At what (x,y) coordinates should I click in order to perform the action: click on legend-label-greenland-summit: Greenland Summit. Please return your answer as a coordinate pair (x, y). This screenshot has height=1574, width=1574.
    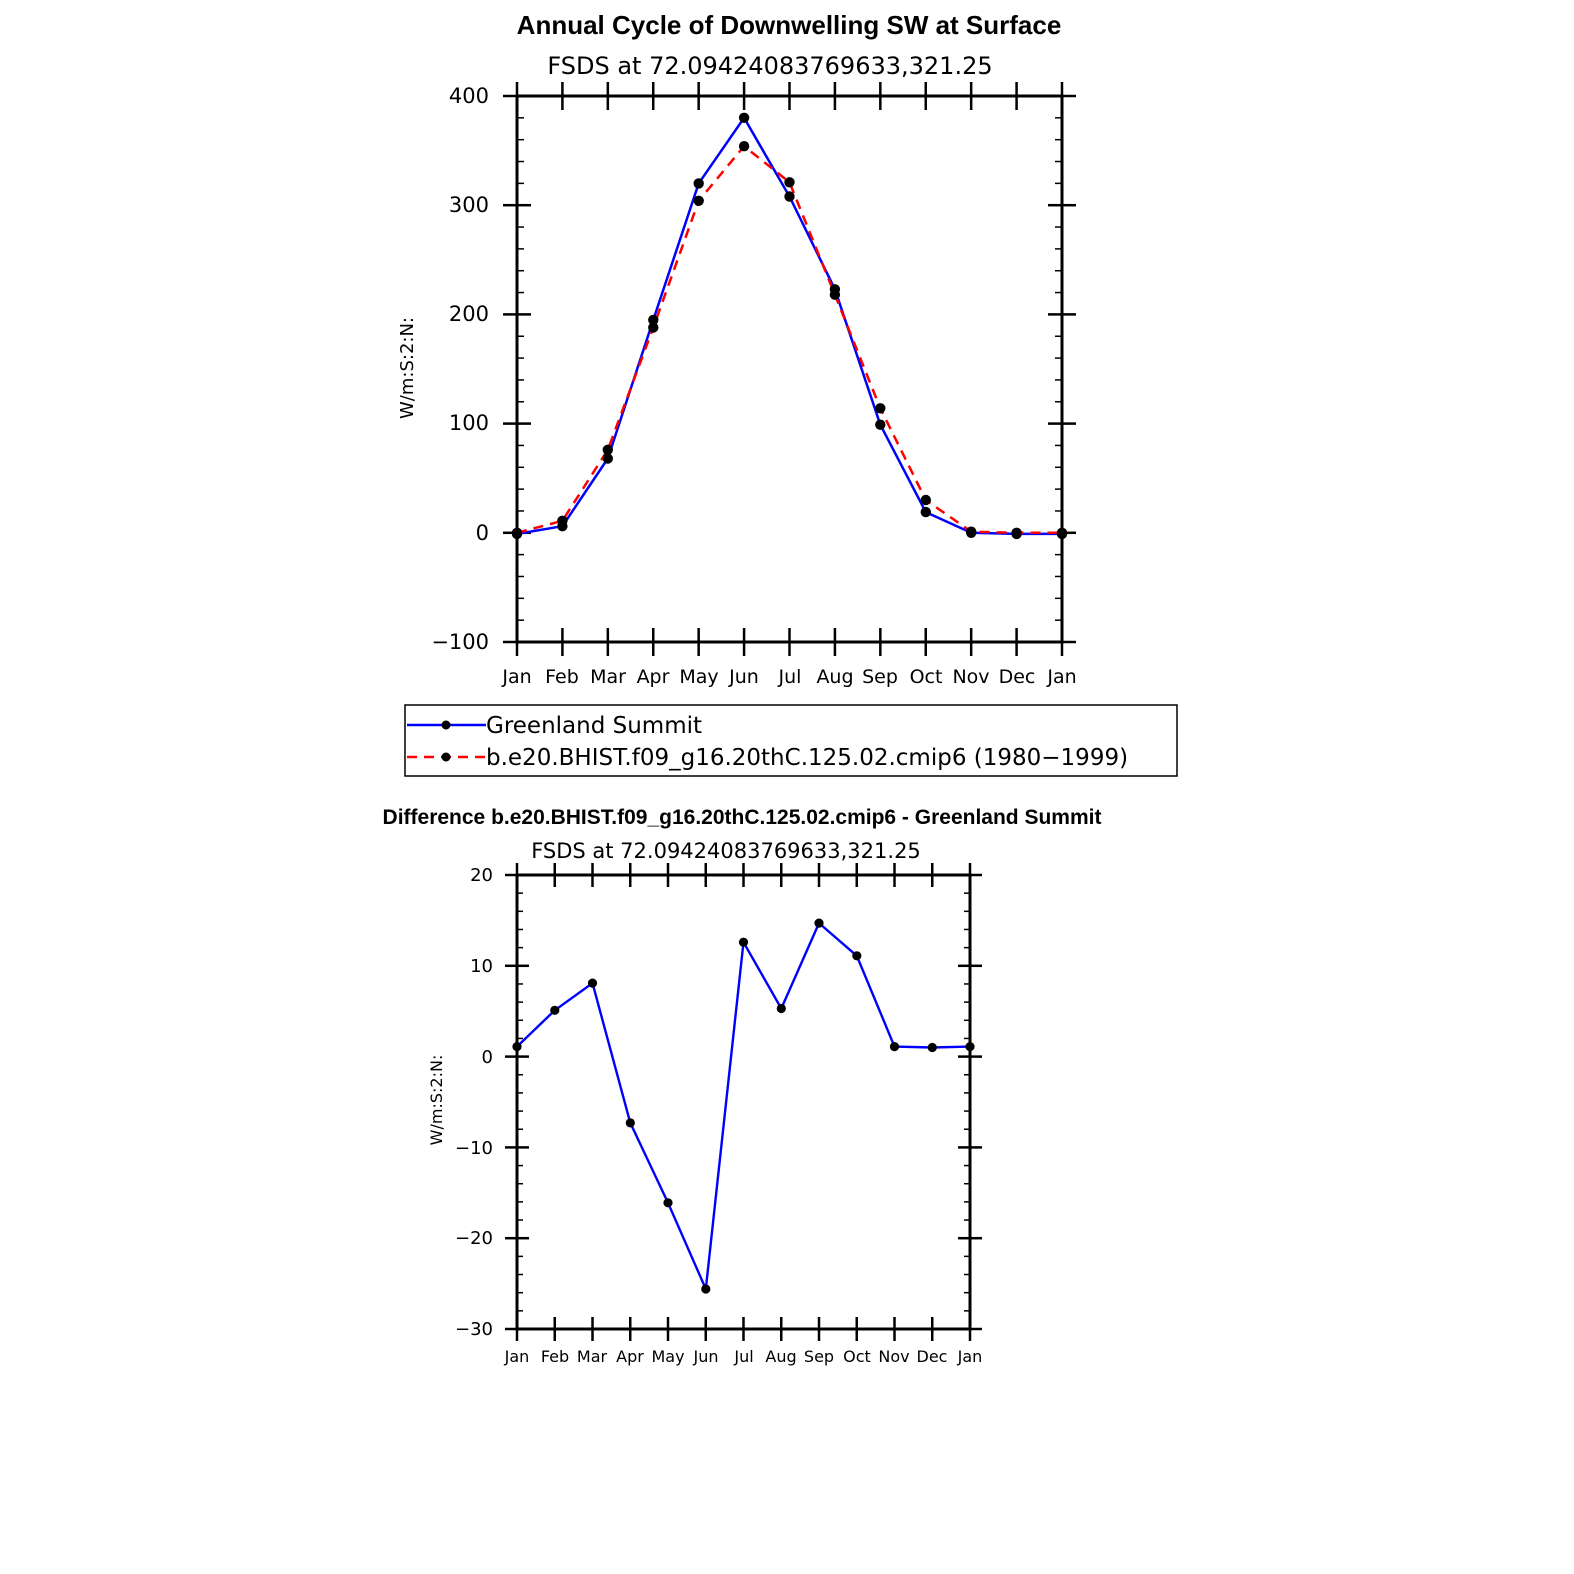
    Looking at the image, I should click on (594, 726).